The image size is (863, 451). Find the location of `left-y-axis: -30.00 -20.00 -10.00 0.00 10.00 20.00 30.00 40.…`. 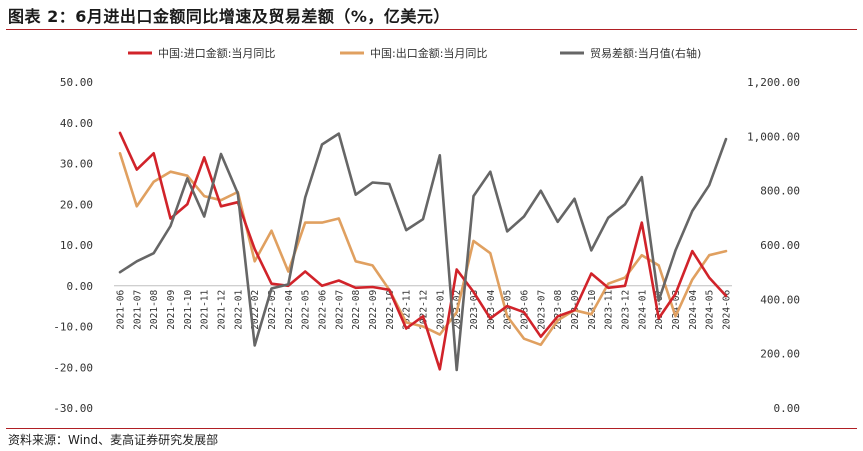

left-y-axis: -30.00 -20.00 -10.00 0.00 10.00 20.00 30.00 40.… is located at coordinates (73, 245).